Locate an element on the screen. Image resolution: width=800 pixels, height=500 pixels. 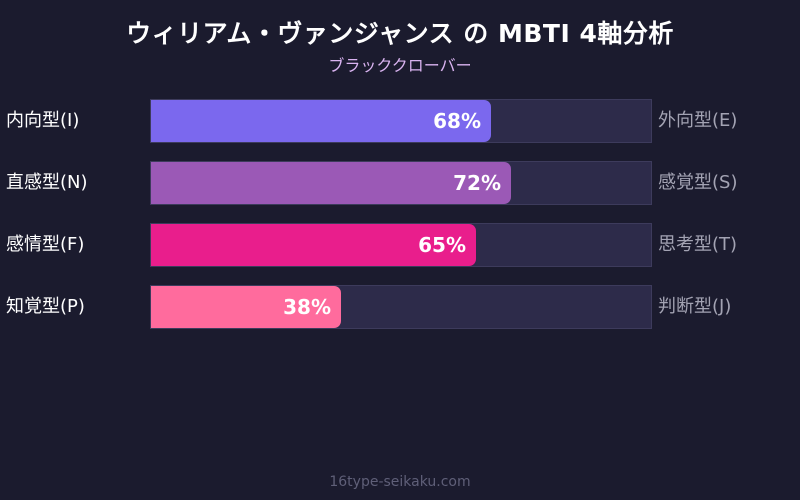
bar-value-label: 72% is located at coordinates (477, 183).